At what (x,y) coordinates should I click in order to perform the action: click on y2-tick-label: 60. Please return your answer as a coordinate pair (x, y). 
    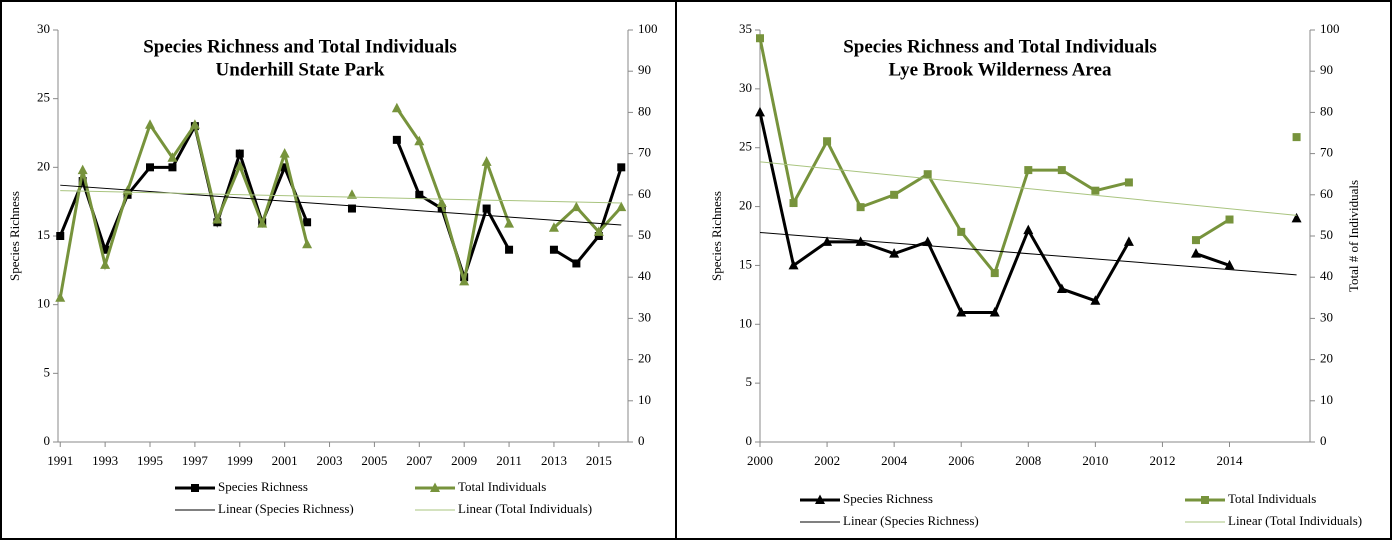
    Looking at the image, I should click on (644, 193).